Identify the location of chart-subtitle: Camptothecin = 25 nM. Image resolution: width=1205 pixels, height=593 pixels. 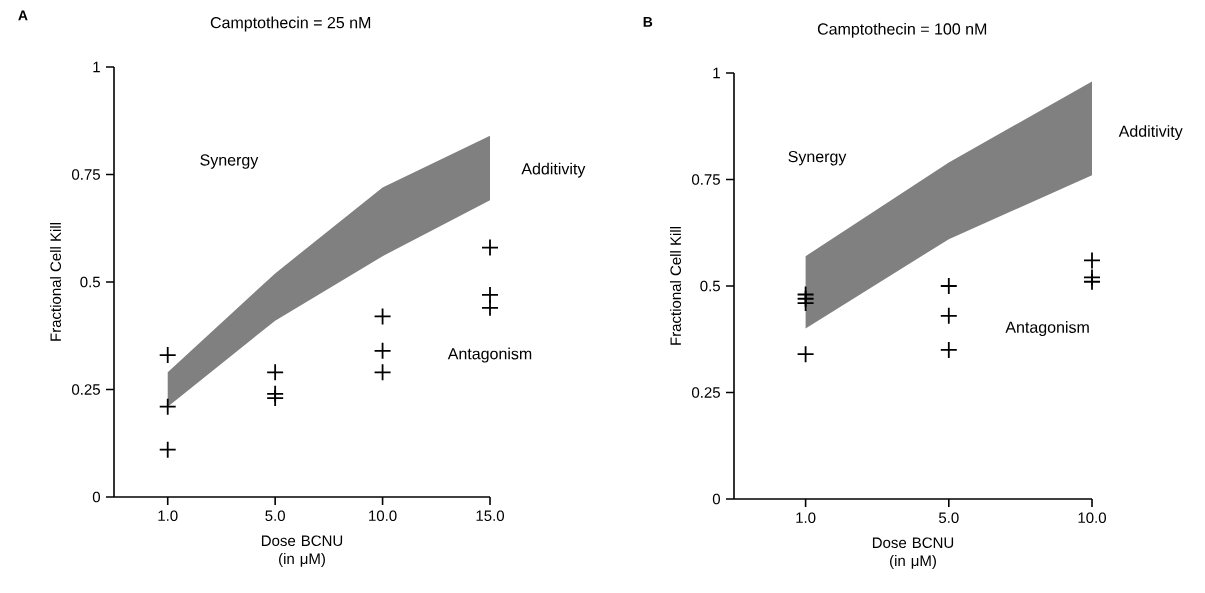
(290, 24).